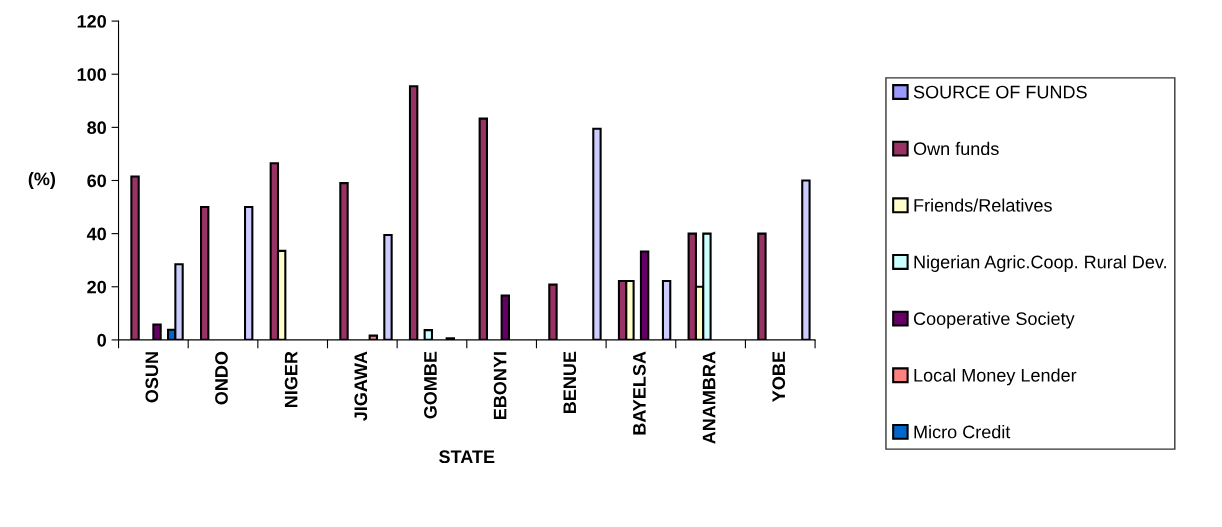  Describe the element at coordinates (1000, 92) in the screenshot. I see `legend-label: SOURCE OF FUNDS` at that location.